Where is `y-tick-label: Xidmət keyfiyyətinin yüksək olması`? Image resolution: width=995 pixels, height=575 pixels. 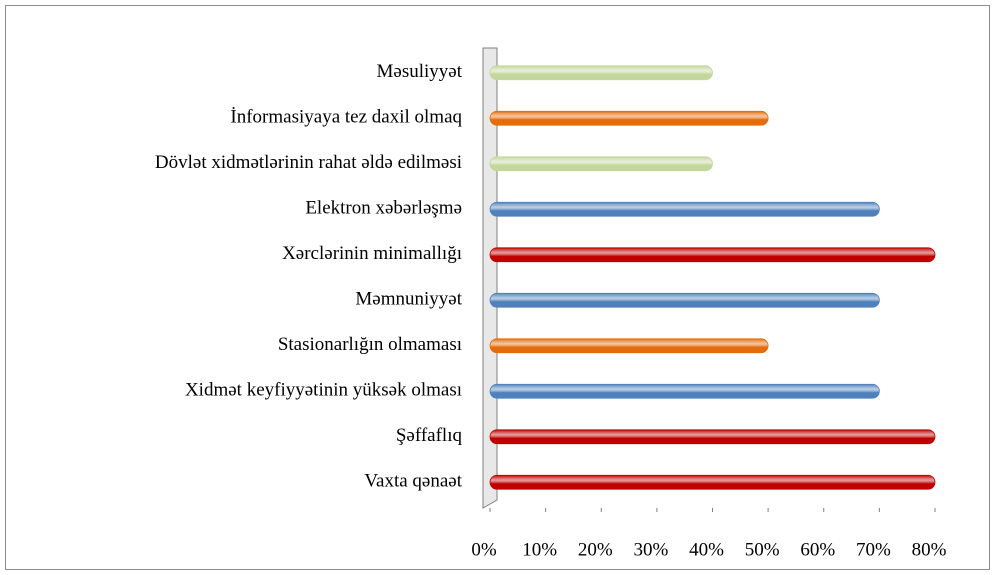 y-tick-label: Xidmət keyfiyyətinin yüksək olması is located at coordinates (323, 390).